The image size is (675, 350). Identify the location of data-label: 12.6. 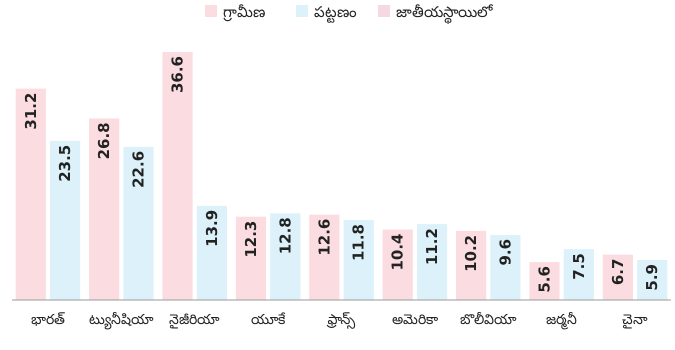
(324, 237).